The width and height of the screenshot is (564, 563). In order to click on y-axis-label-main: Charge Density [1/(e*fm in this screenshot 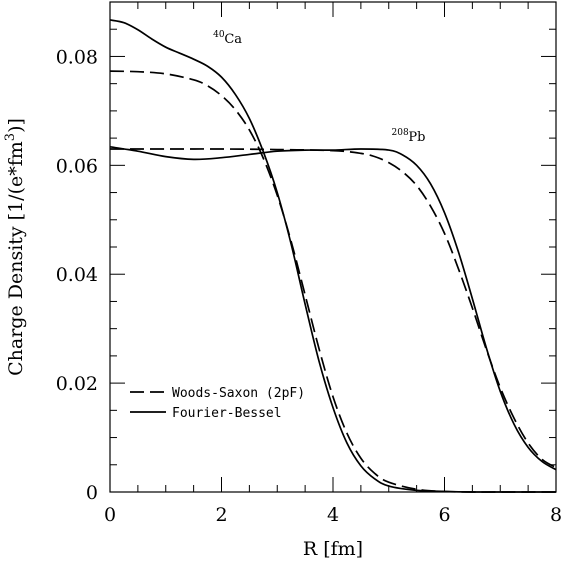, I will do `click(16, 258)`.